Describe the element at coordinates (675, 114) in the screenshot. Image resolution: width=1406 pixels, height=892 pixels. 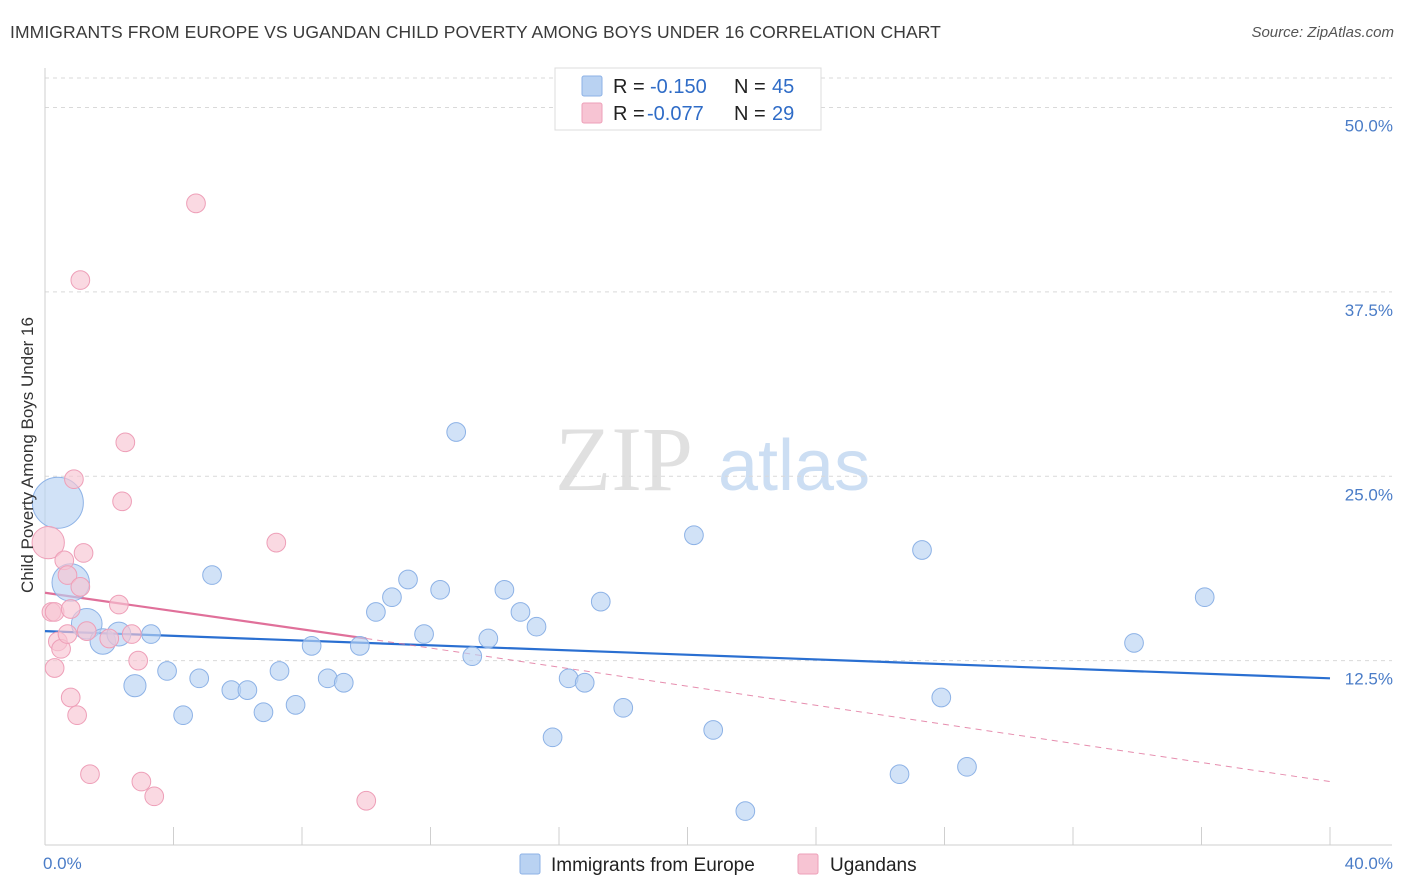
I see `stats-r-value-pink: -0.077` at that location.